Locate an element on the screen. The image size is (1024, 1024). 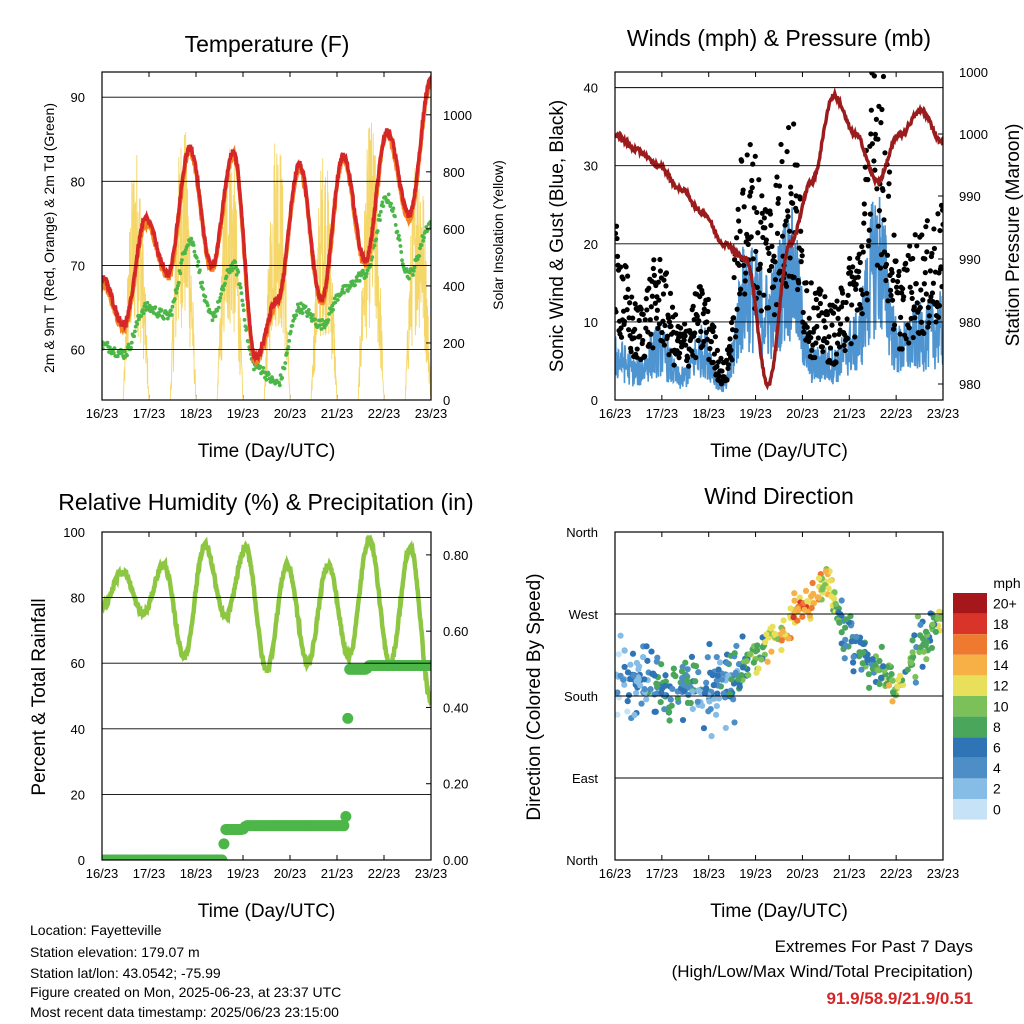
direction-colorbar: mph 20+ 18 16 14 12 10 8 6 4 2 0 is located at coordinates (987, 697).